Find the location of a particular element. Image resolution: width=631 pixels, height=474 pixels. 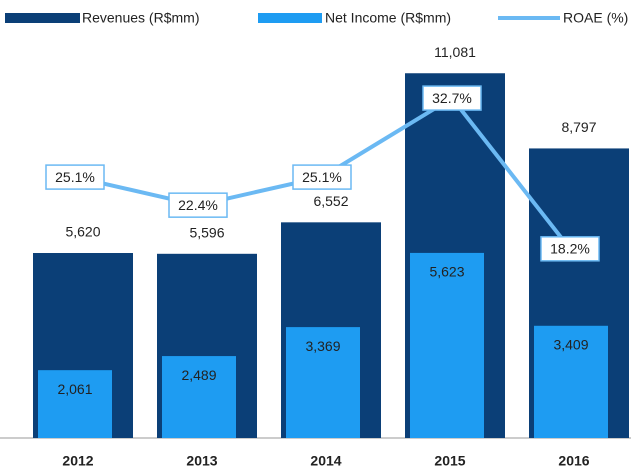

data-label: 2,061 is located at coordinates (74, 389).